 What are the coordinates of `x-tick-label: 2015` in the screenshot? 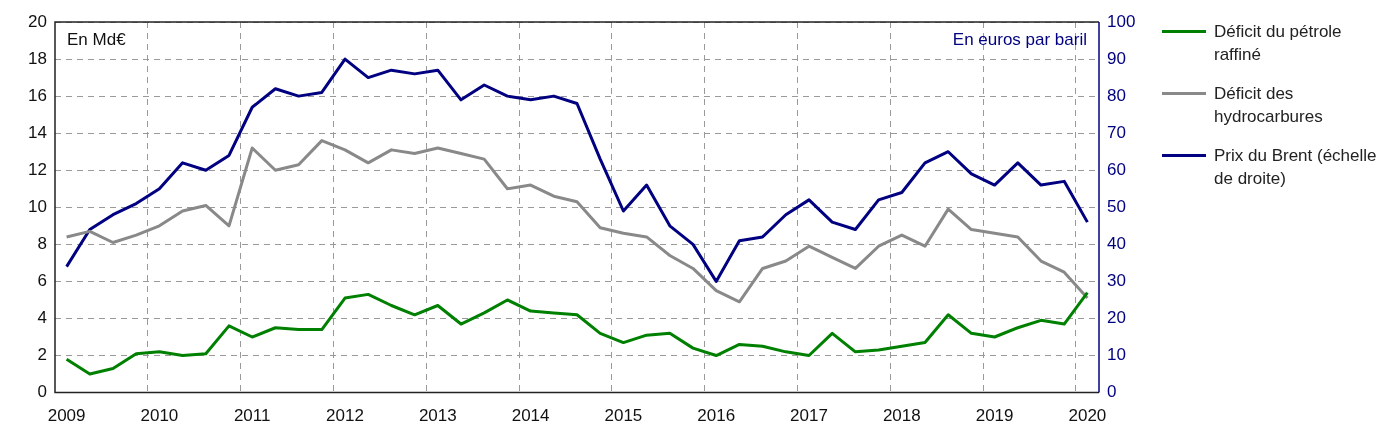 It's located at (623, 416).